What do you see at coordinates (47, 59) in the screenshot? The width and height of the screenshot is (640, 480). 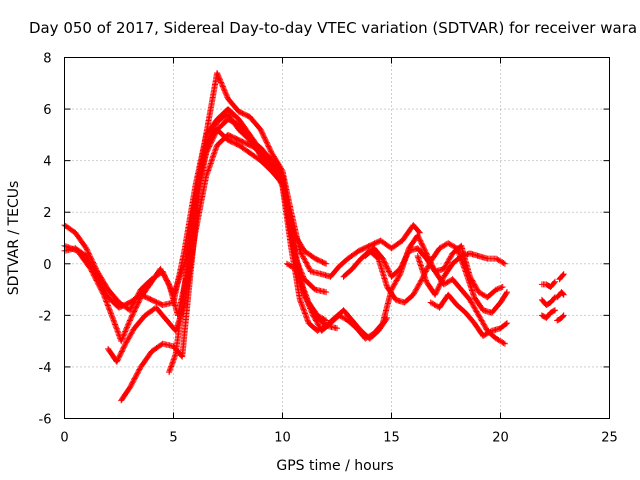 I see `y-tick-label: 8` at bounding box center [47, 59].